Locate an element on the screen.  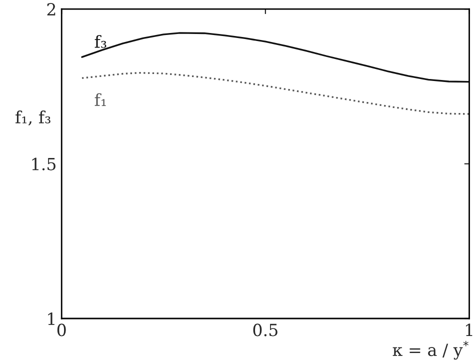
y-axis-title: f₁, f₃ is located at coordinates (33, 118).